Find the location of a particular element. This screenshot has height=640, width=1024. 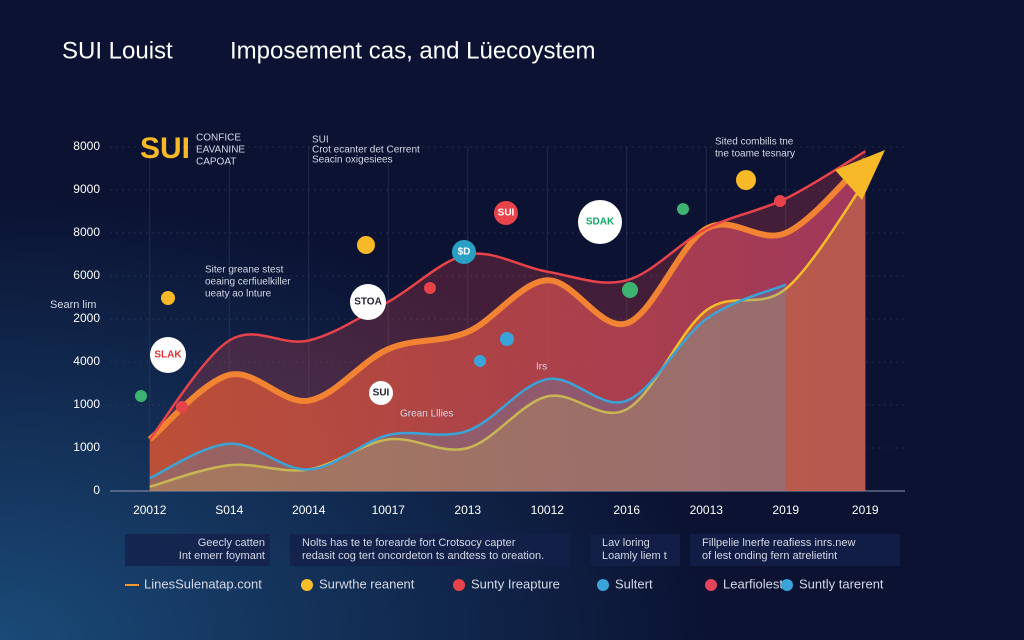

x-tick-label: S014 is located at coordinates (229, 510).